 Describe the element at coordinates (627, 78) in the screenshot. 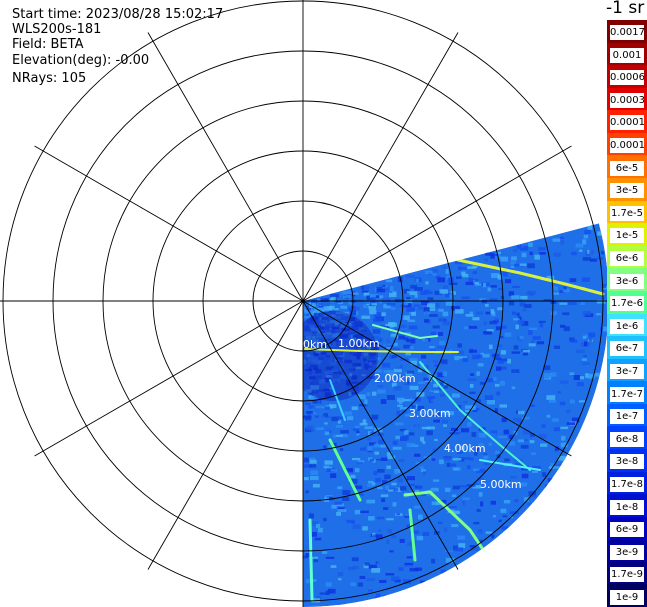

I see `colorbar-tick-label: 0.0006` at that location.